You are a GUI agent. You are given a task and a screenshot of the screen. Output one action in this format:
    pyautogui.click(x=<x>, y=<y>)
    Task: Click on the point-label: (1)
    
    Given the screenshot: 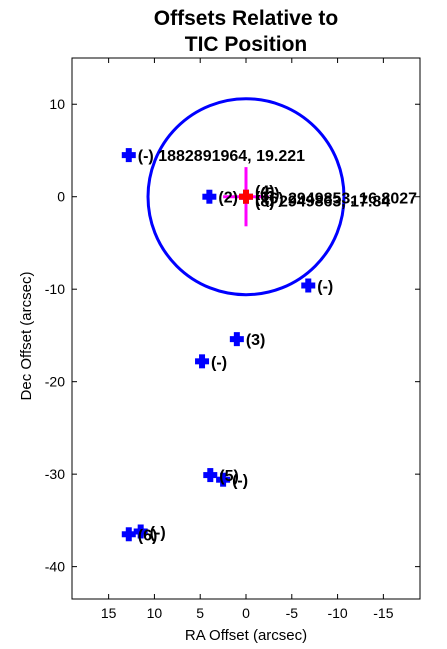 What is the action you would take?
    pyautogui.click(x=265, y=198)
    